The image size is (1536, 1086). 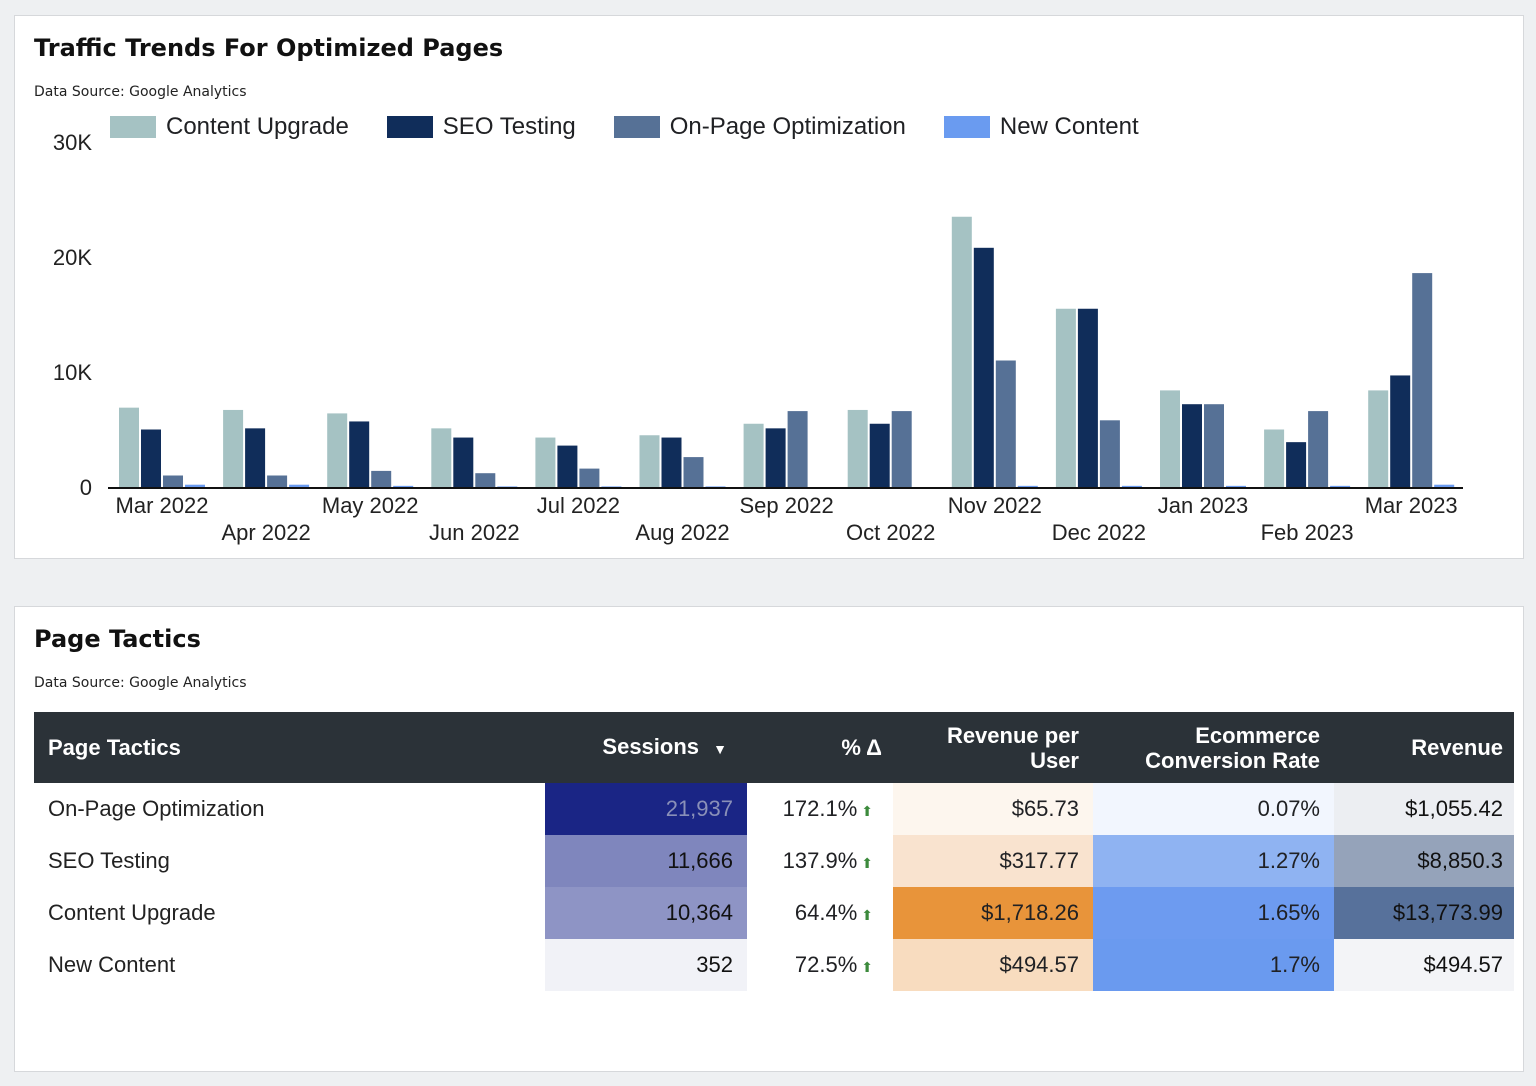 I want to click on header-revenue-per-user: Revenue per User, so click(x=993, y=747).